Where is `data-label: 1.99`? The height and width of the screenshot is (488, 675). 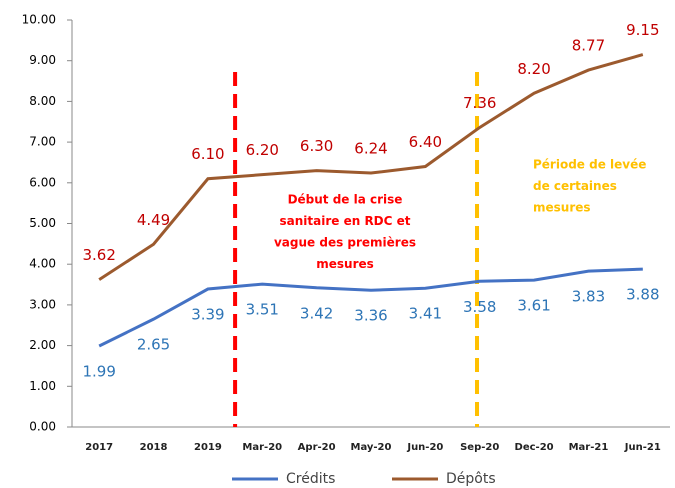
data-label: 1.99 is located at coordinates (98, 372).